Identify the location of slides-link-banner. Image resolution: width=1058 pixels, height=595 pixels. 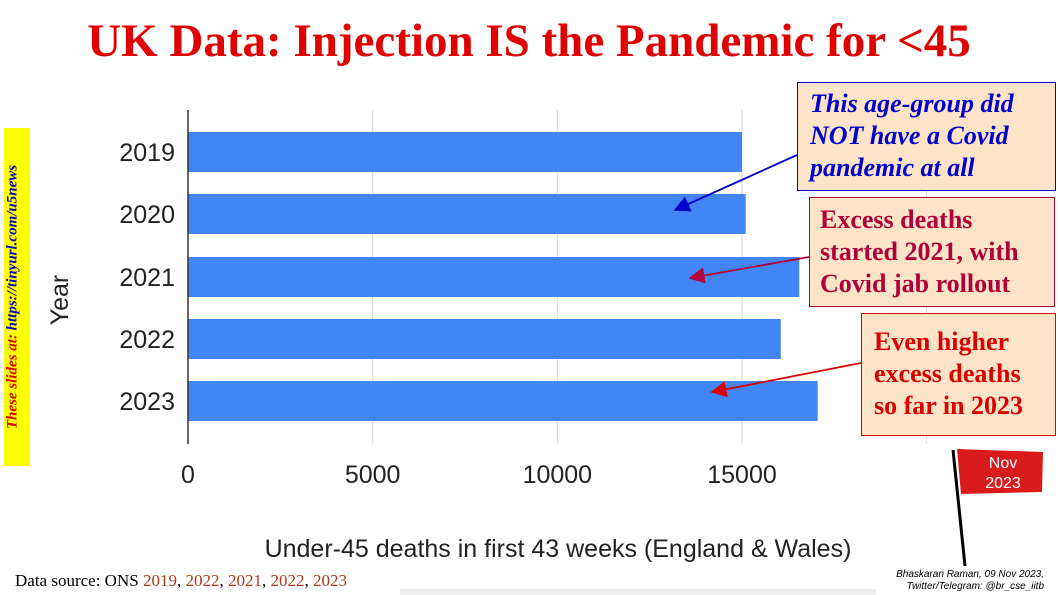
(17, 297).